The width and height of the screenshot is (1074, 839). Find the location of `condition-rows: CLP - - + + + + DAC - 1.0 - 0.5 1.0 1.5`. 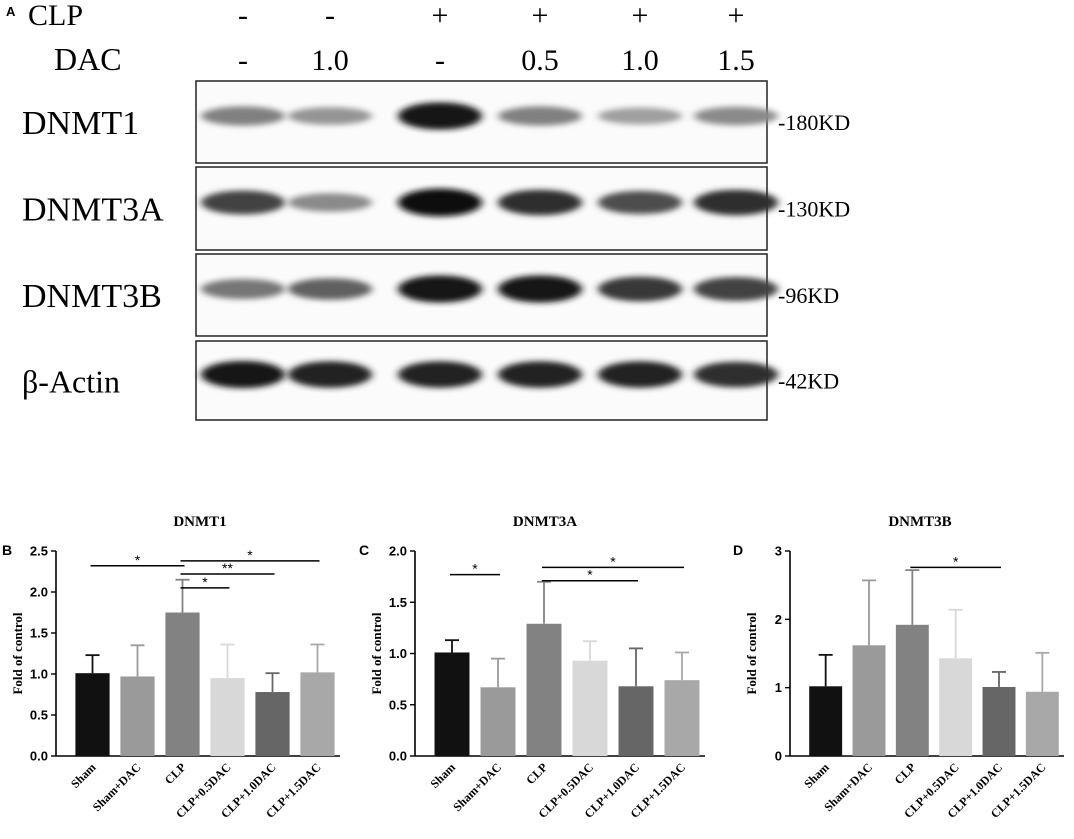

condition-rows: CLP - - + + + + DAC - 1.0 - 0.5 1.0 1.5 is located at coordinates (391, 38).